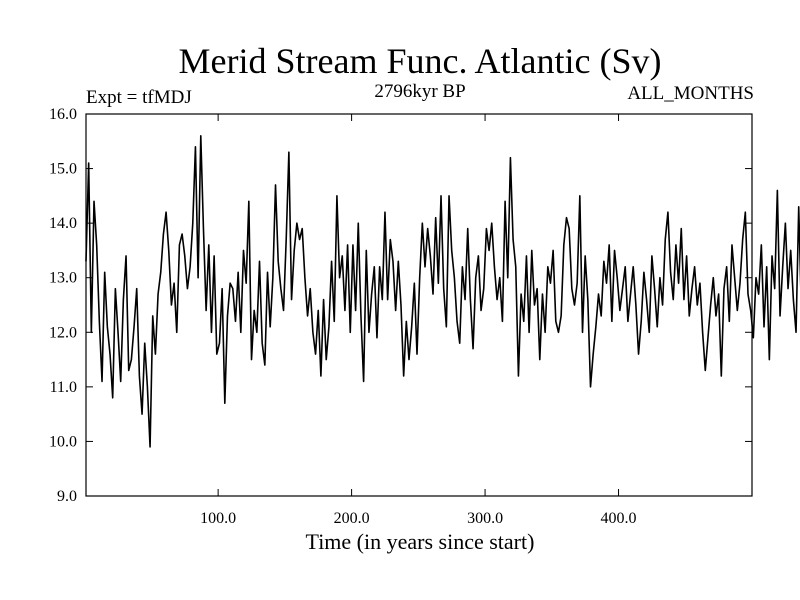  Describe the element at coordinates (63, 278) in the screenshot. I see `y-tick-label: 13.0` at that location.